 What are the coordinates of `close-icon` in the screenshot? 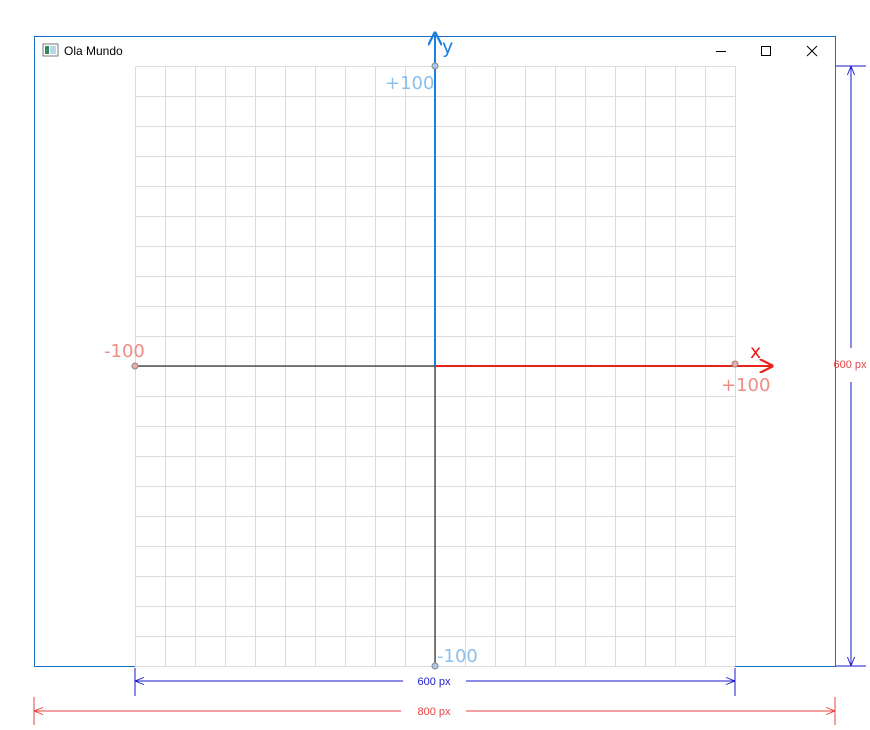 It's located at (812, 51).